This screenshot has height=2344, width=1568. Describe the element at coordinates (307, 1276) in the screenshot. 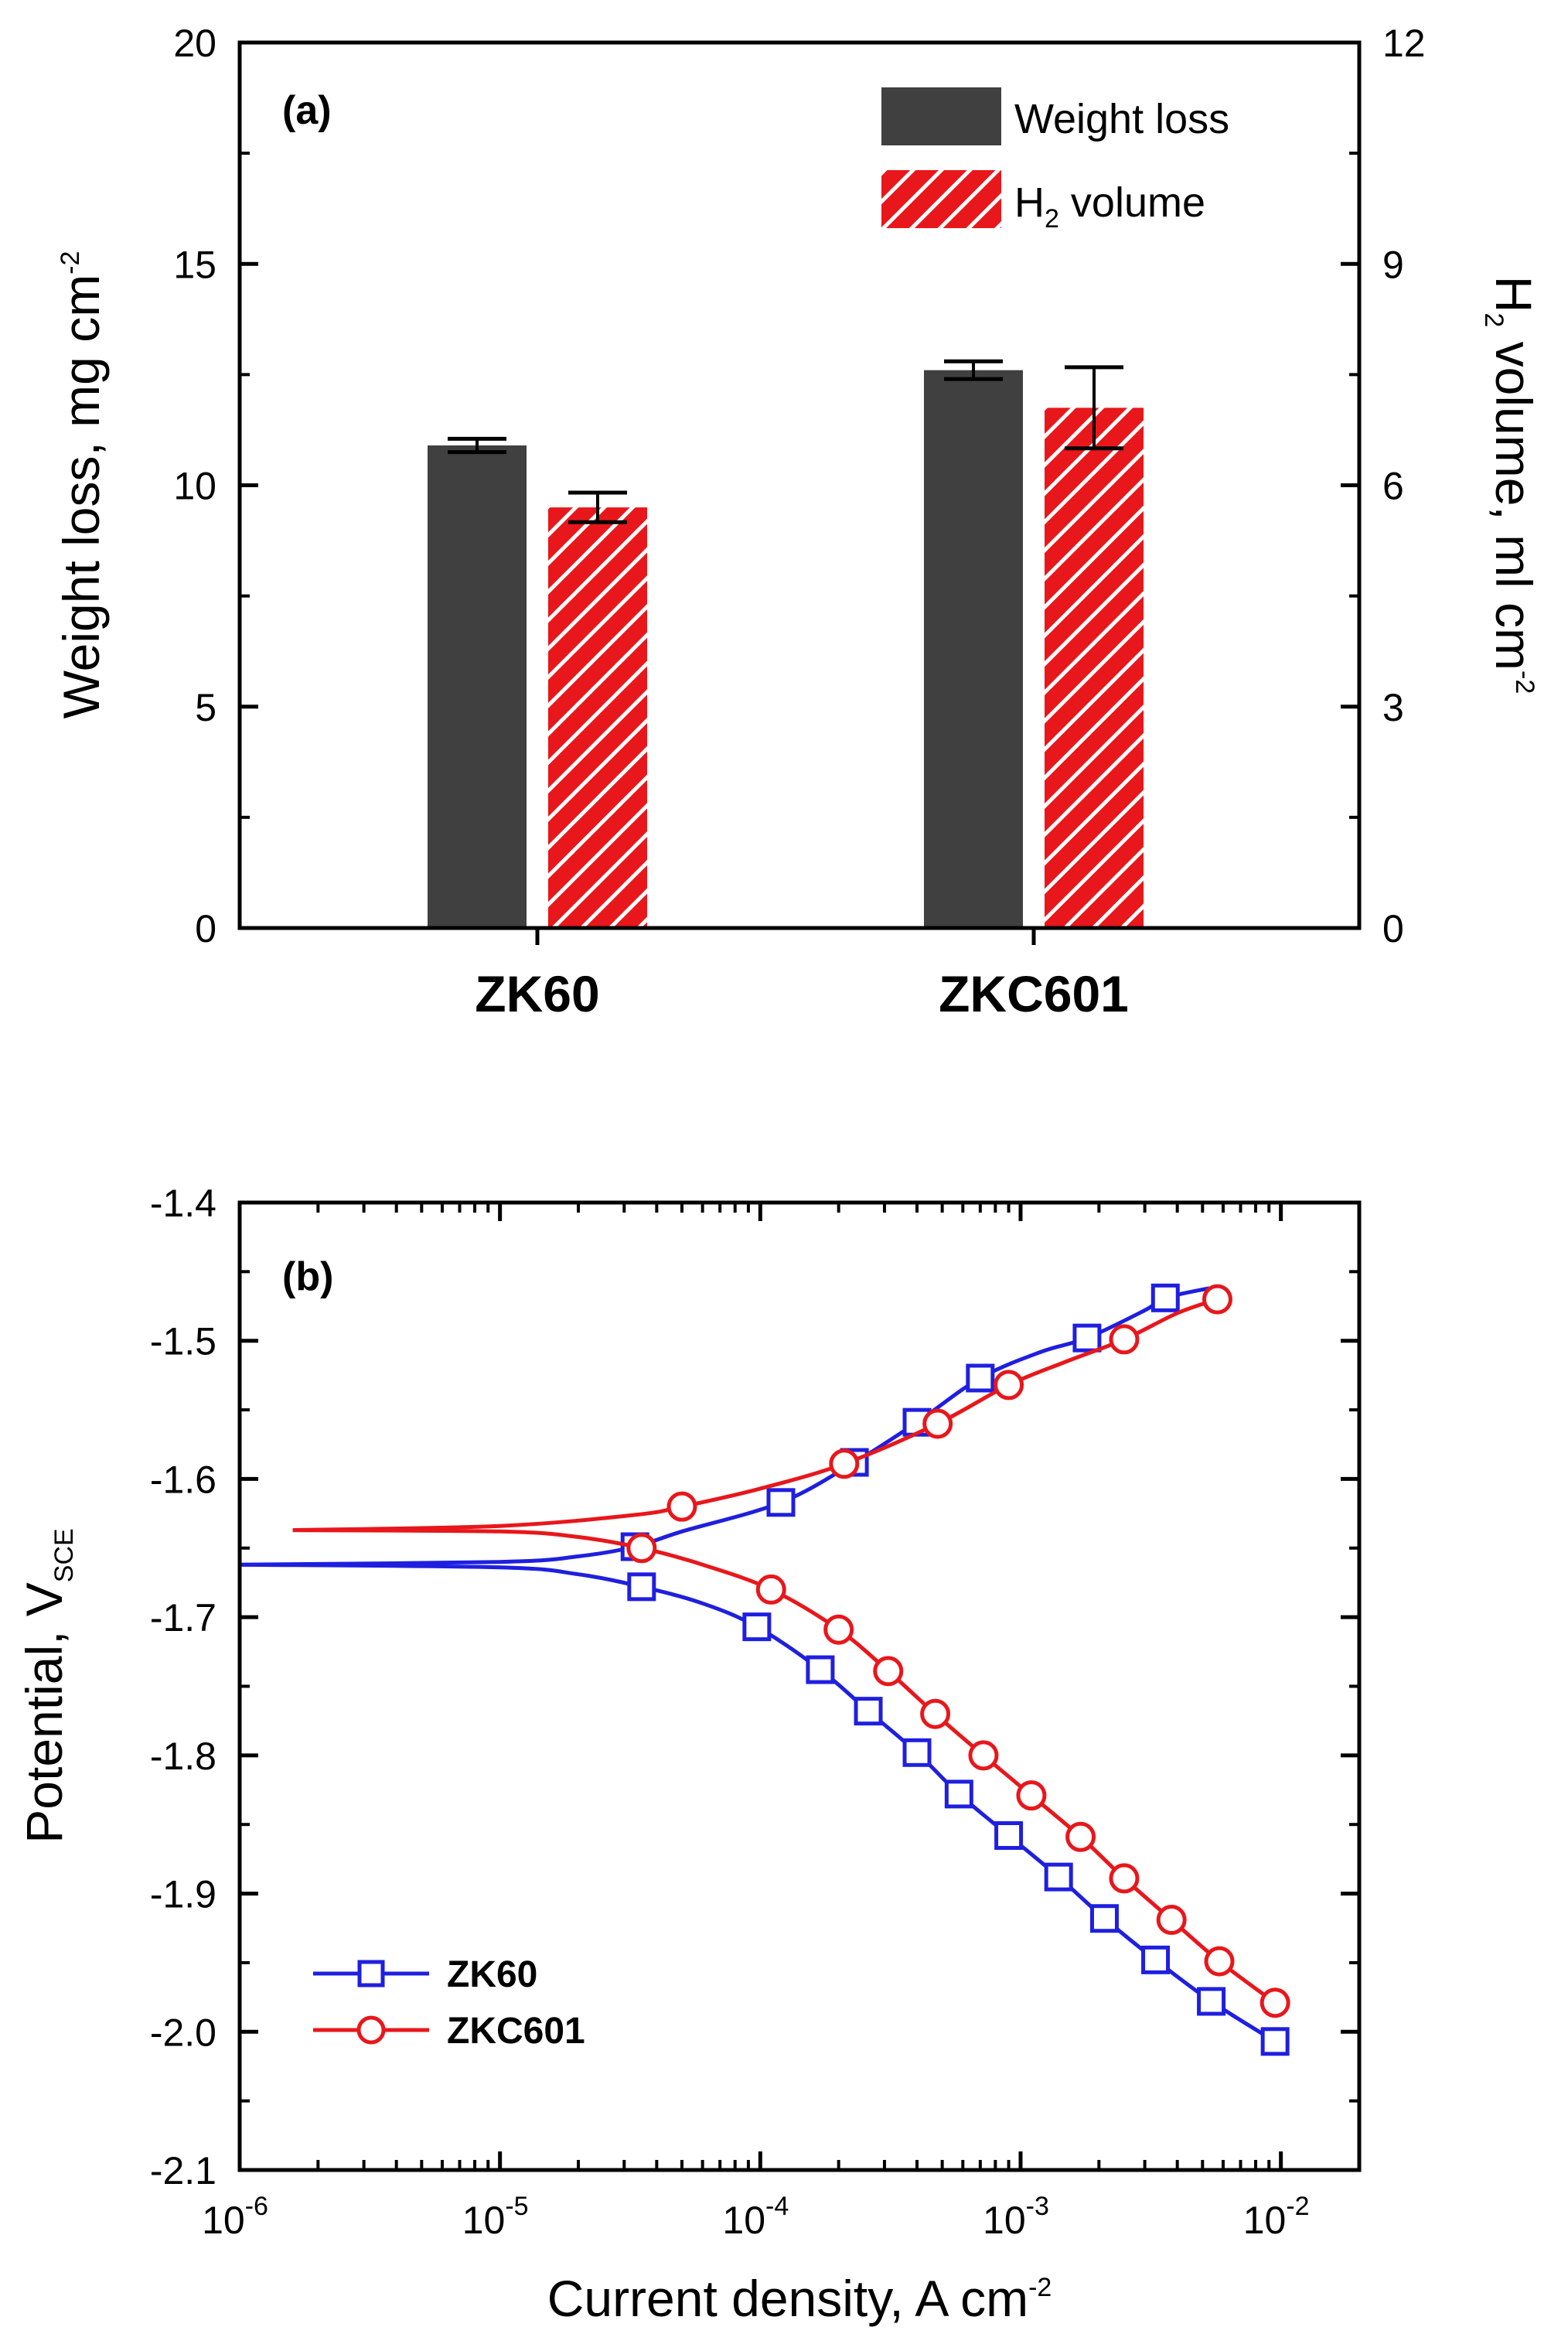

I see `panel-b-label: (b)` at that location.